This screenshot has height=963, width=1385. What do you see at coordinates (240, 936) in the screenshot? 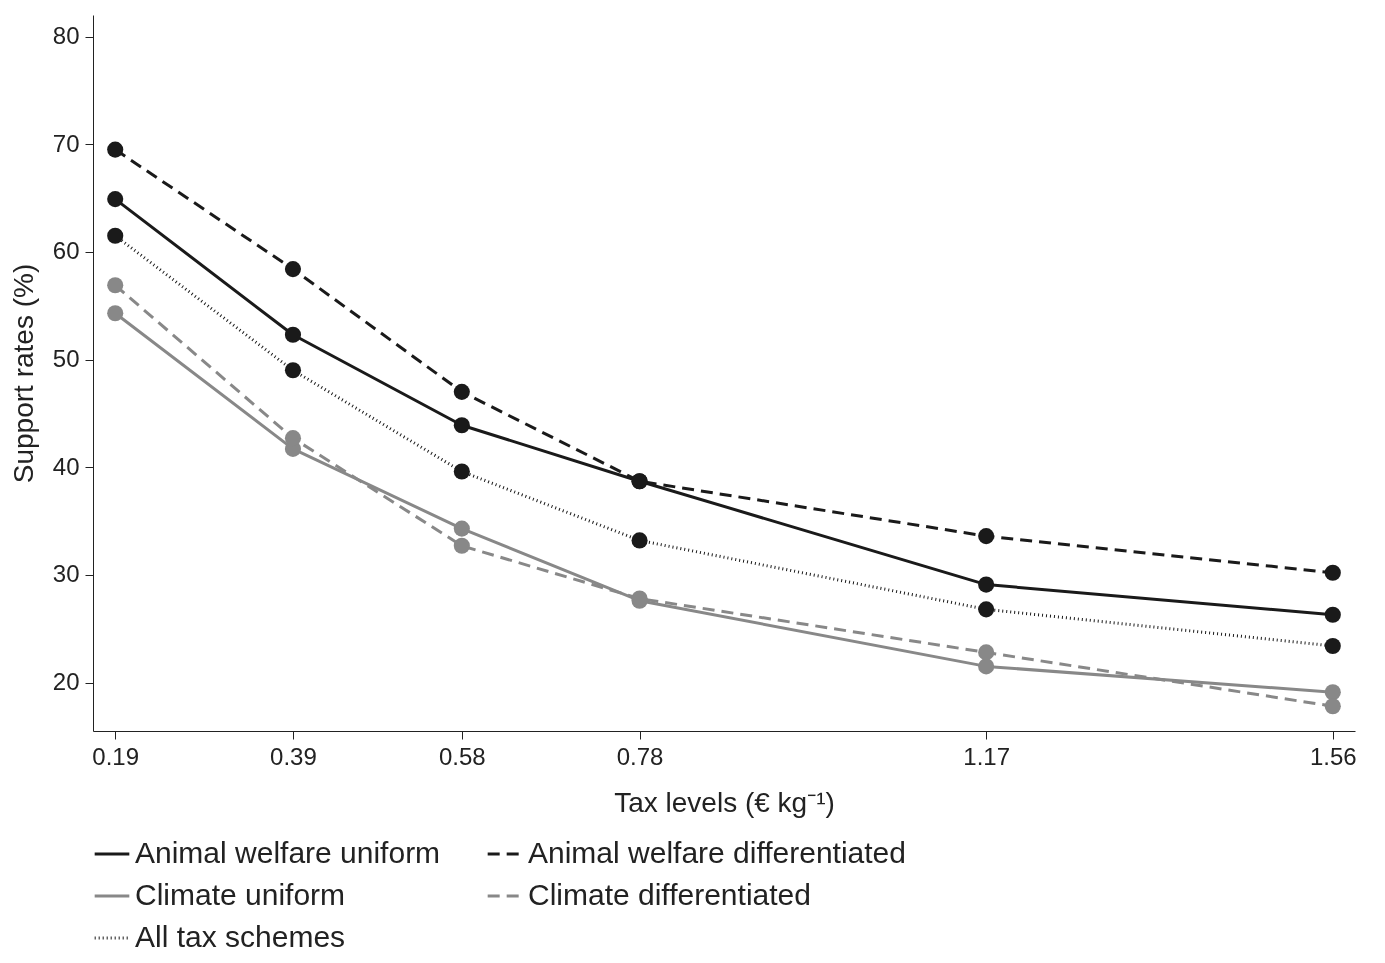
I see `legend-label: All tax schemes` at bounding box center [240, 936].